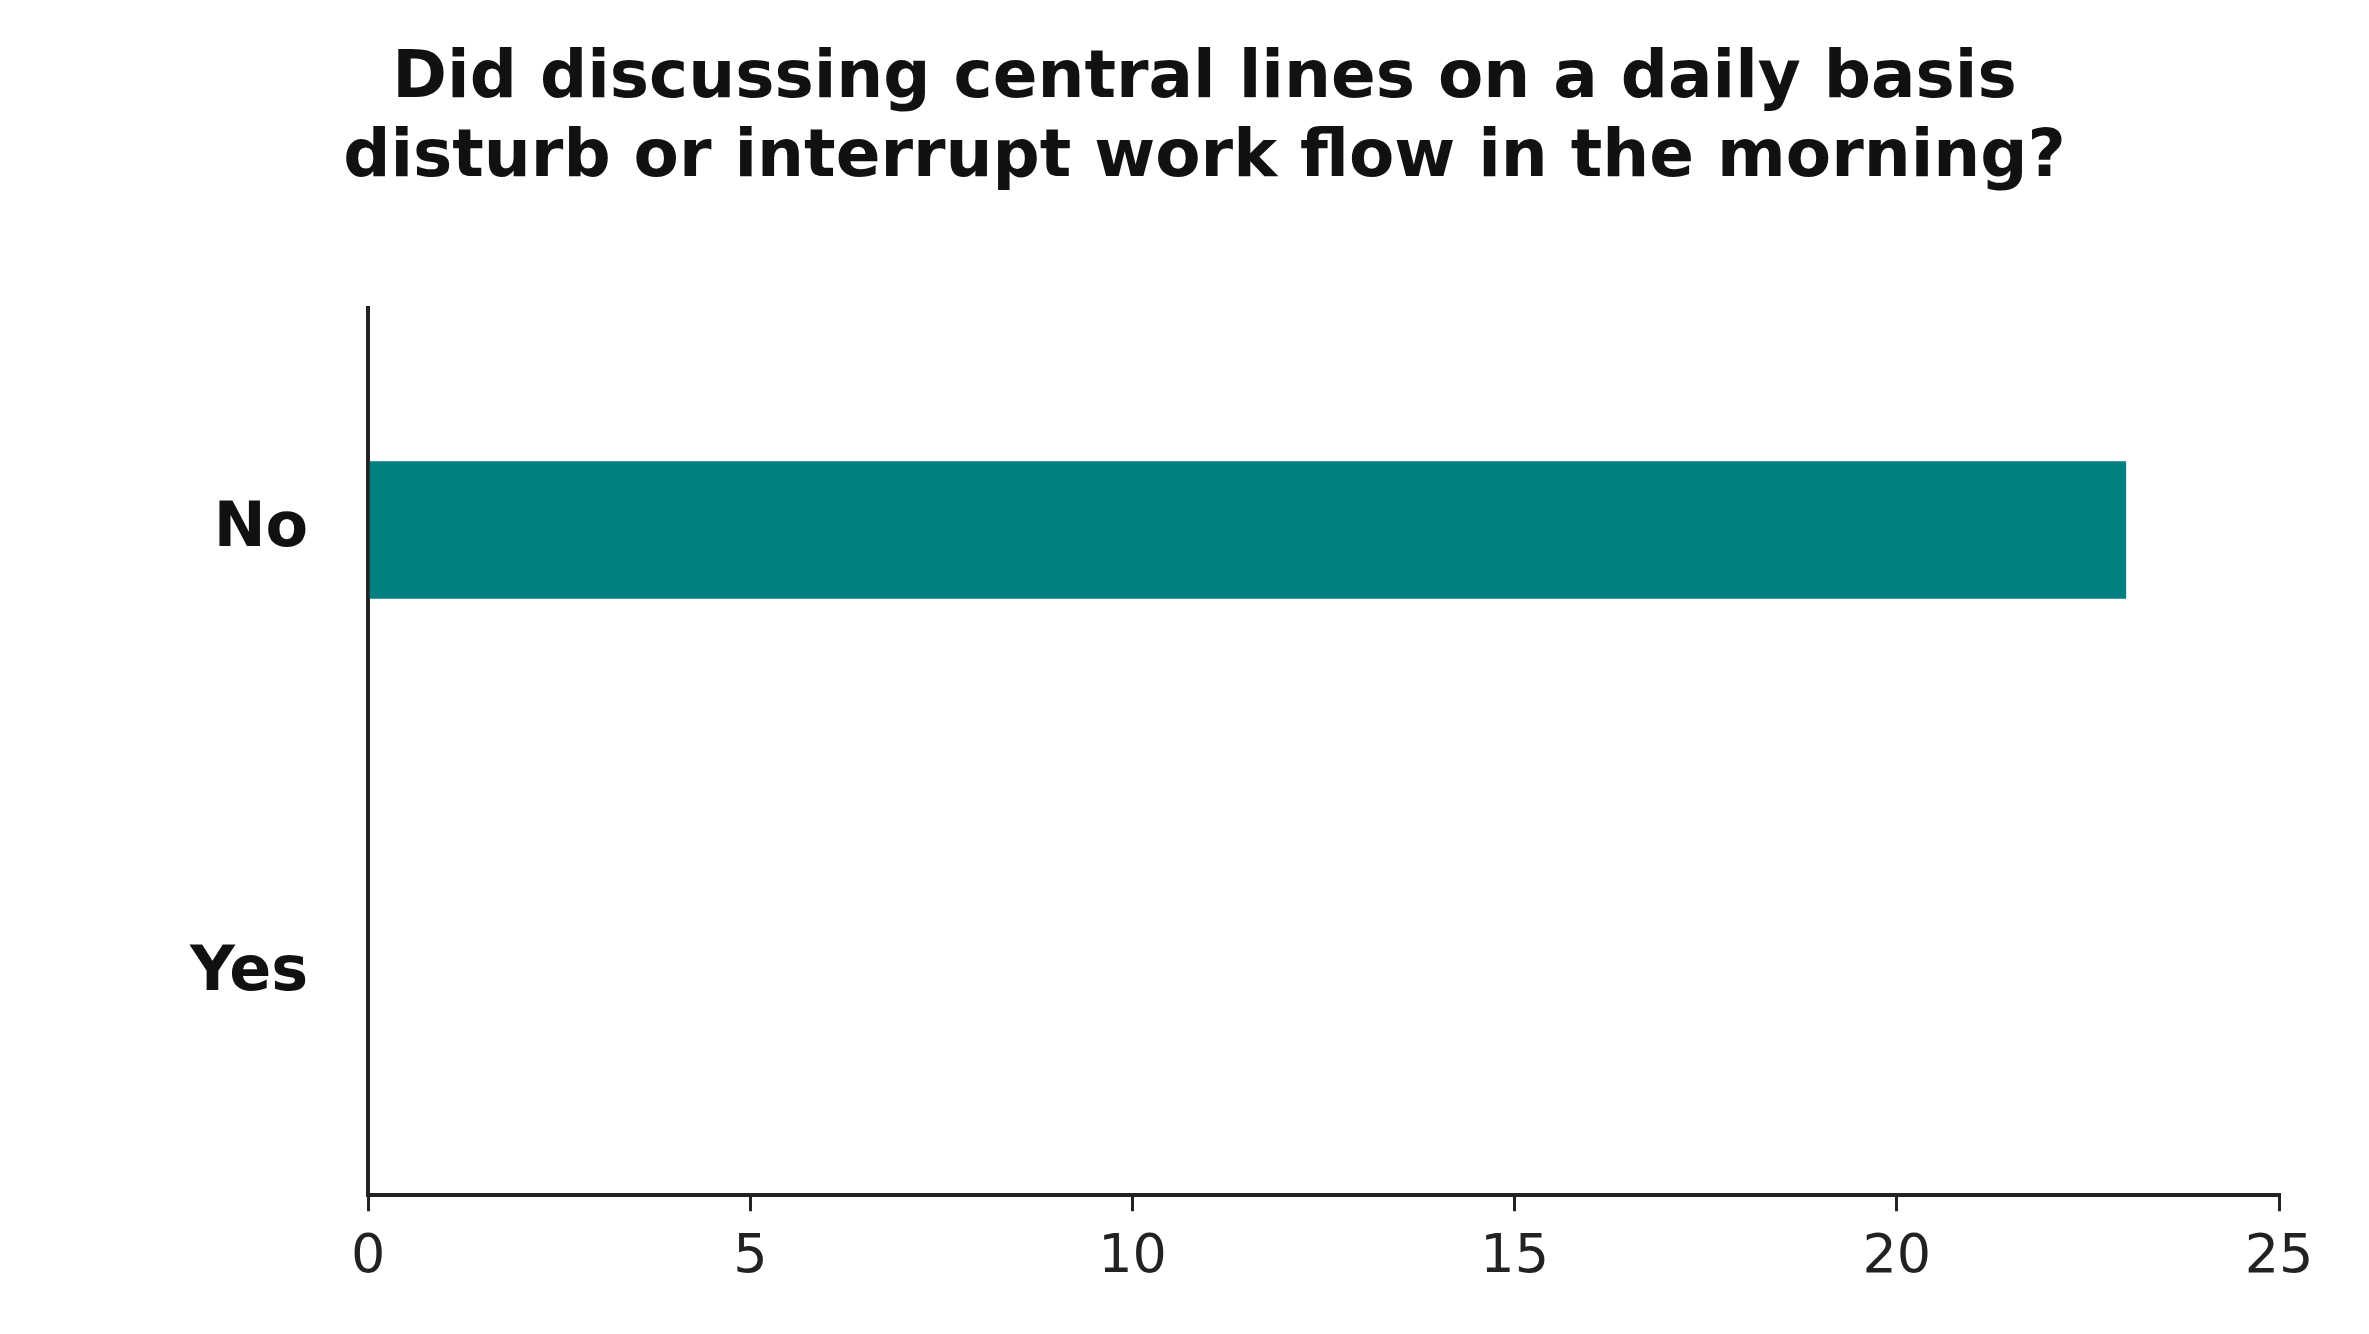 The width and height of the screenshot is (2369, 1334). What do you see at coordinates (2279, 1253) in the screenshot?
I see `x-tick-label: 25` at bounding box center [2279, 1253].